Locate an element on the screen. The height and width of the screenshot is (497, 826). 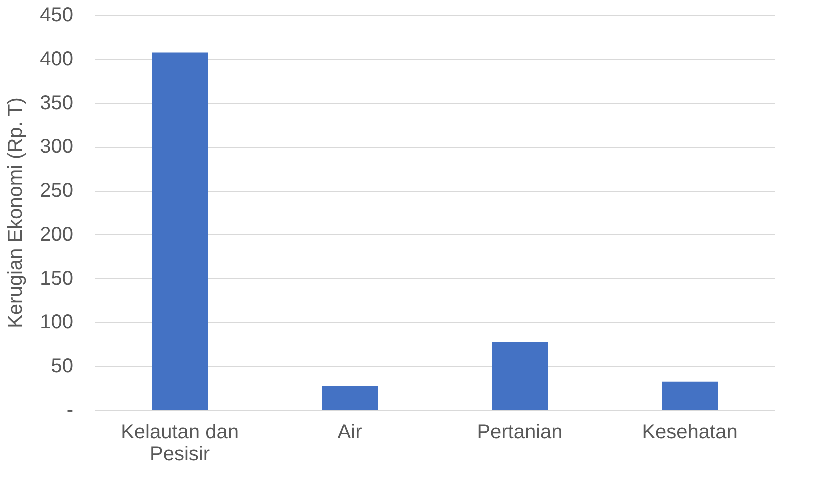
x-tick-label: Pertanian is located at coordinates (520, 433).